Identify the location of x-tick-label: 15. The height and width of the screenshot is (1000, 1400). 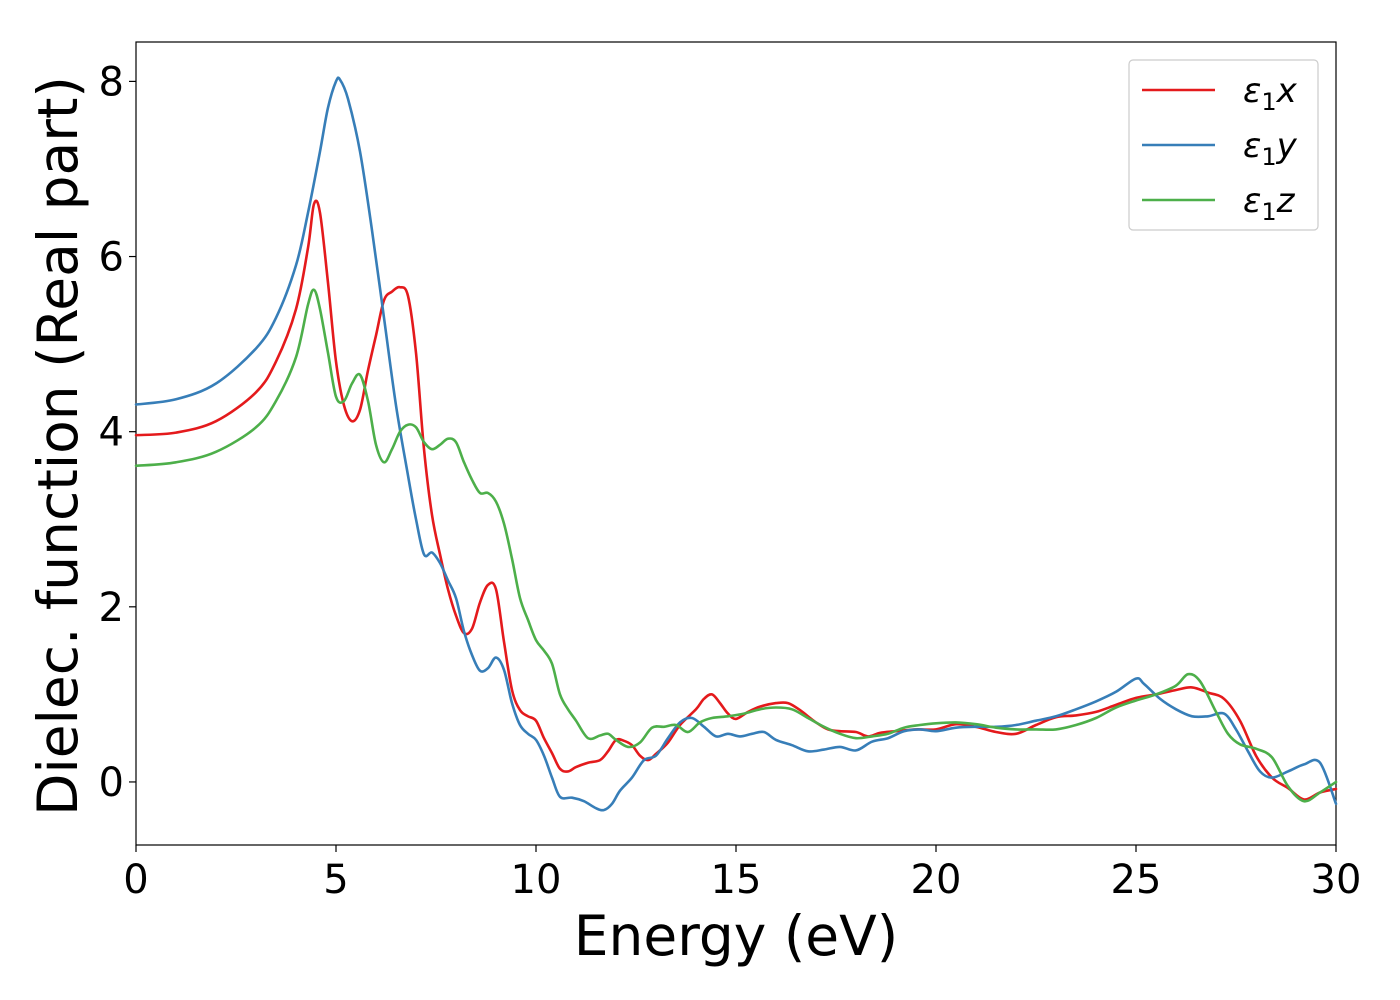
(736, 880).